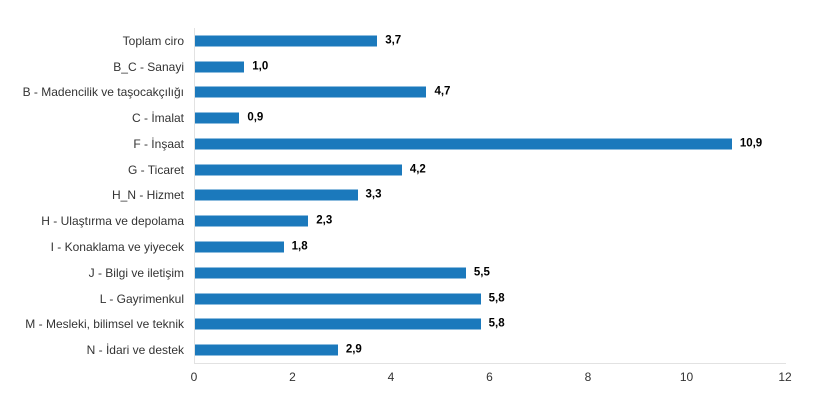  What do you see at coordinates (260, 65) in the screenshot?
I see `value-label: 1,0` at bounding box center [260, 65].